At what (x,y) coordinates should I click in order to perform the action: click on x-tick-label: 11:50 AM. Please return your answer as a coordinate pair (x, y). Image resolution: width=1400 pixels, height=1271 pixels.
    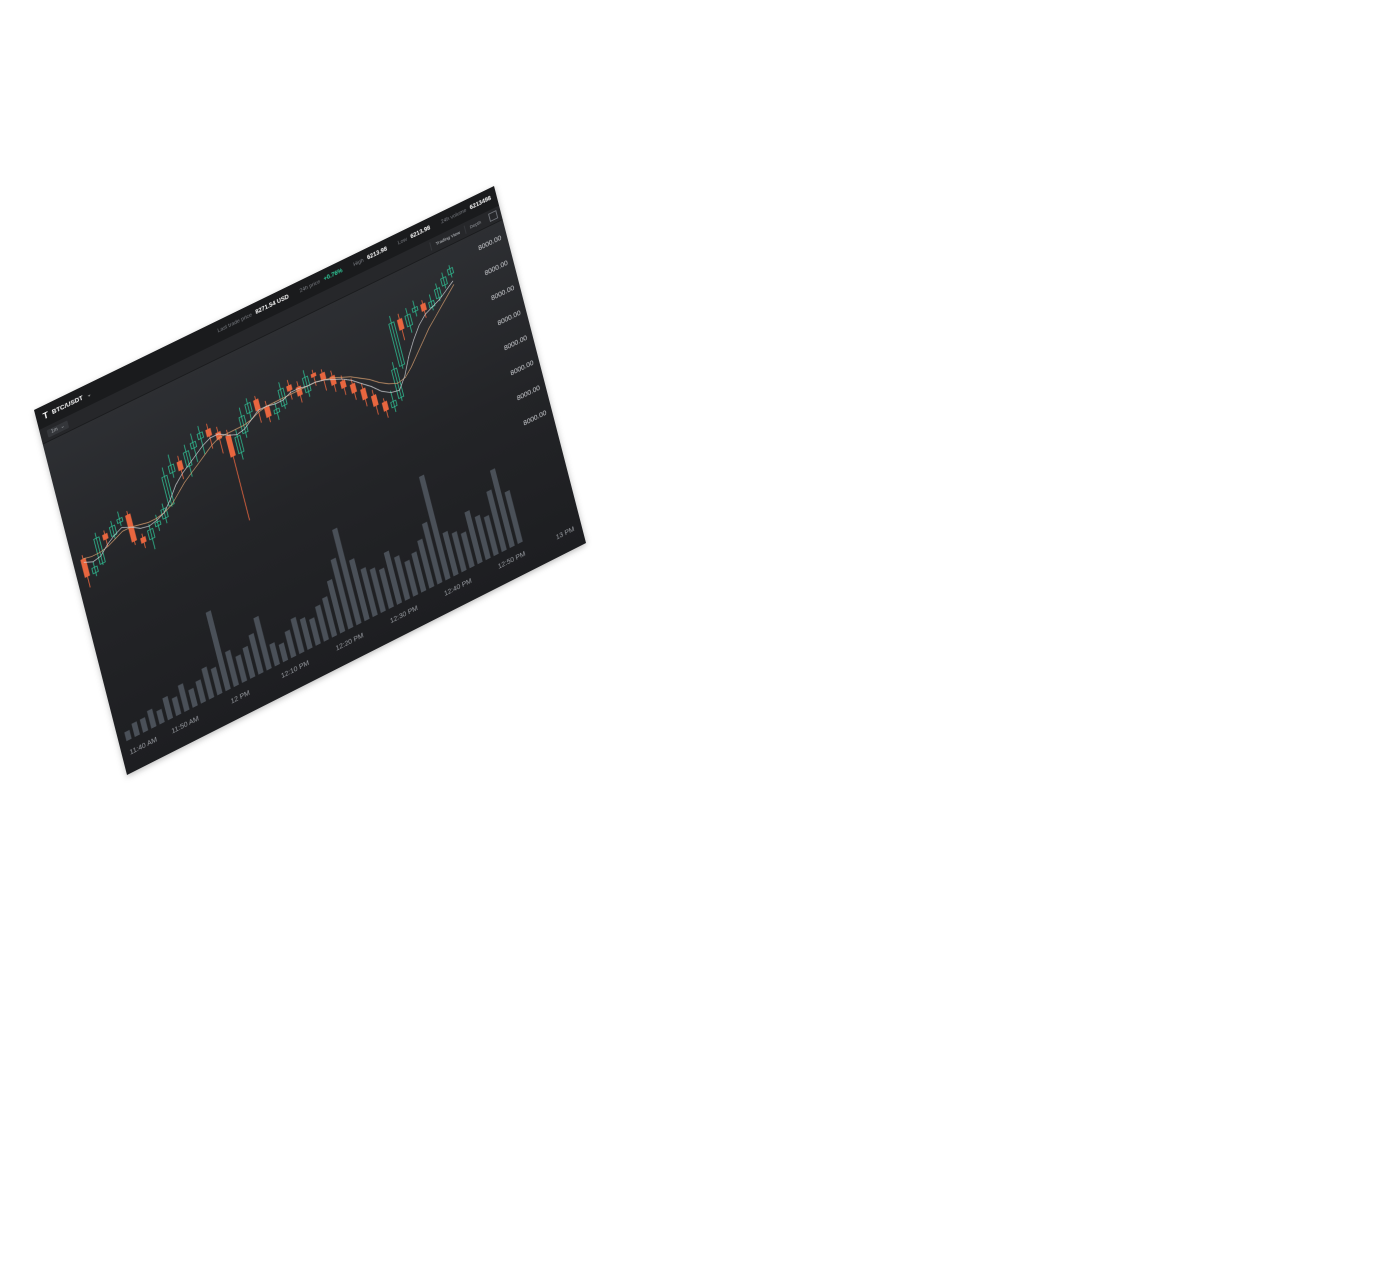
    Looking at the image, I should click on (185, 725).